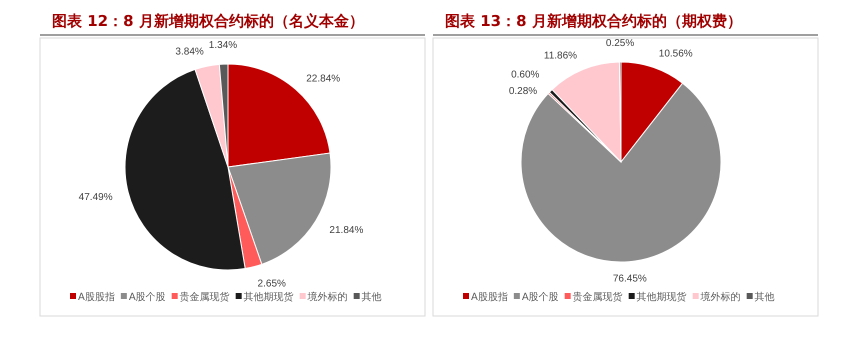  Describe the element at coordinates (593, 21) in the screenshot. I see `chart-title: 图表 13：8 月新增期权合约标的（期权费）` at that location.